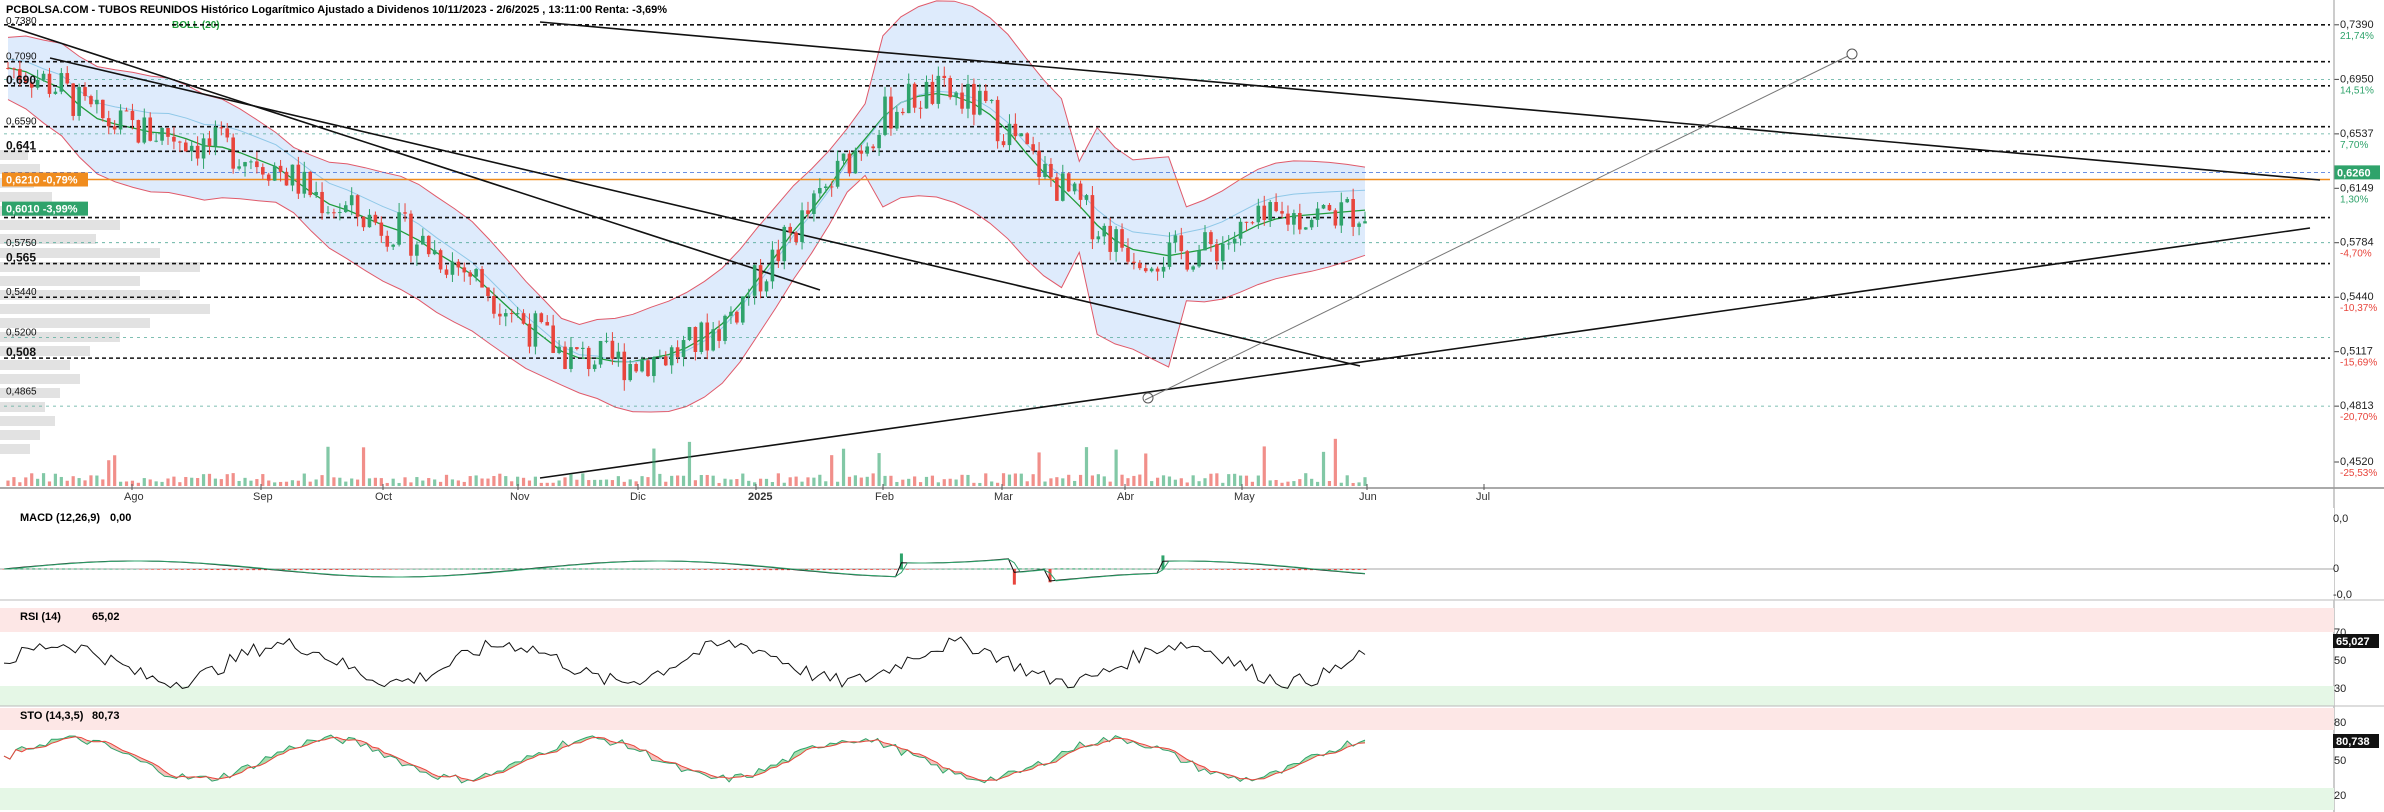 The height and width of the screenshot is (812, 2384). Describe the element at coordinates (1003, 497) in the screenshot. I see `month-label: Mar` at that location.